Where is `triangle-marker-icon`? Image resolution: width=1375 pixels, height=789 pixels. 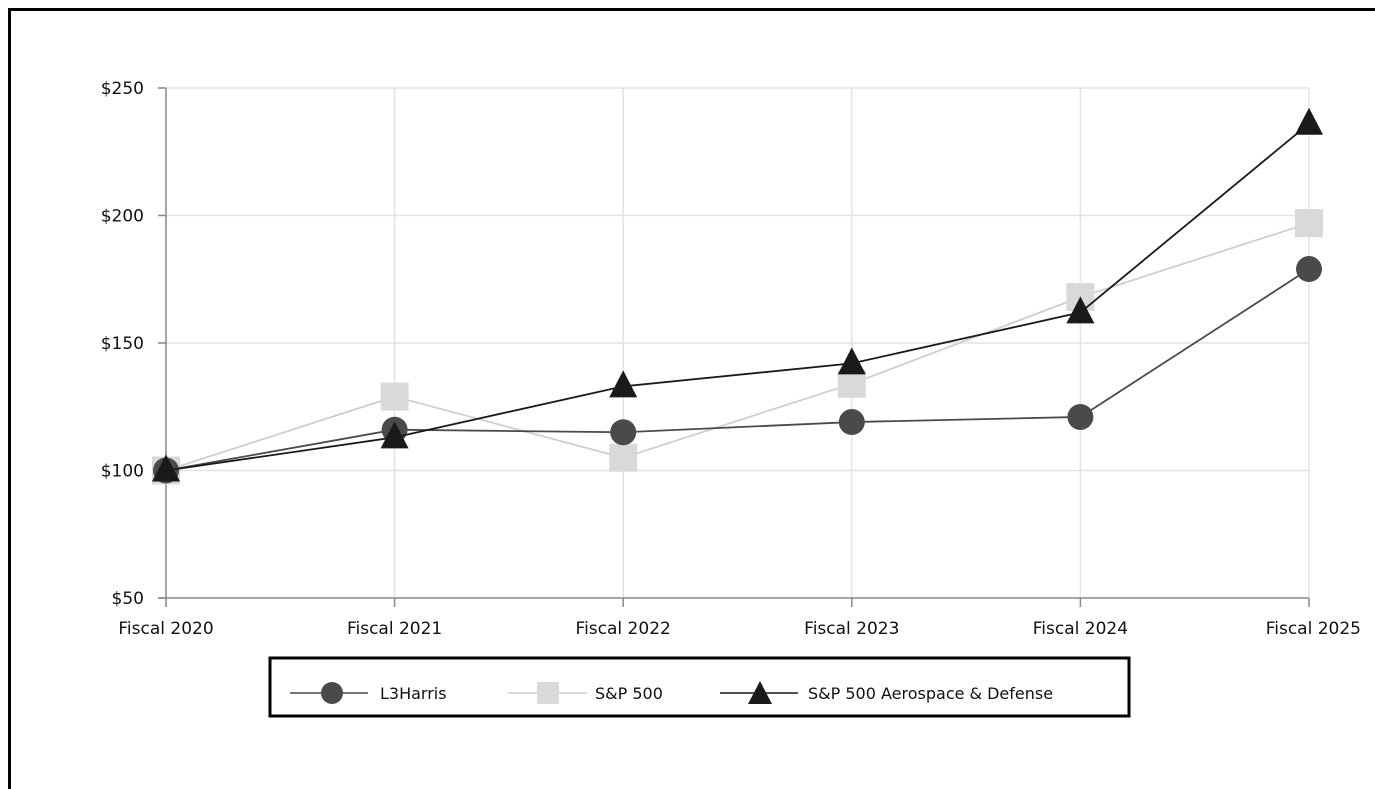
triangle-marker-icon is located at coordinates (760, 692).